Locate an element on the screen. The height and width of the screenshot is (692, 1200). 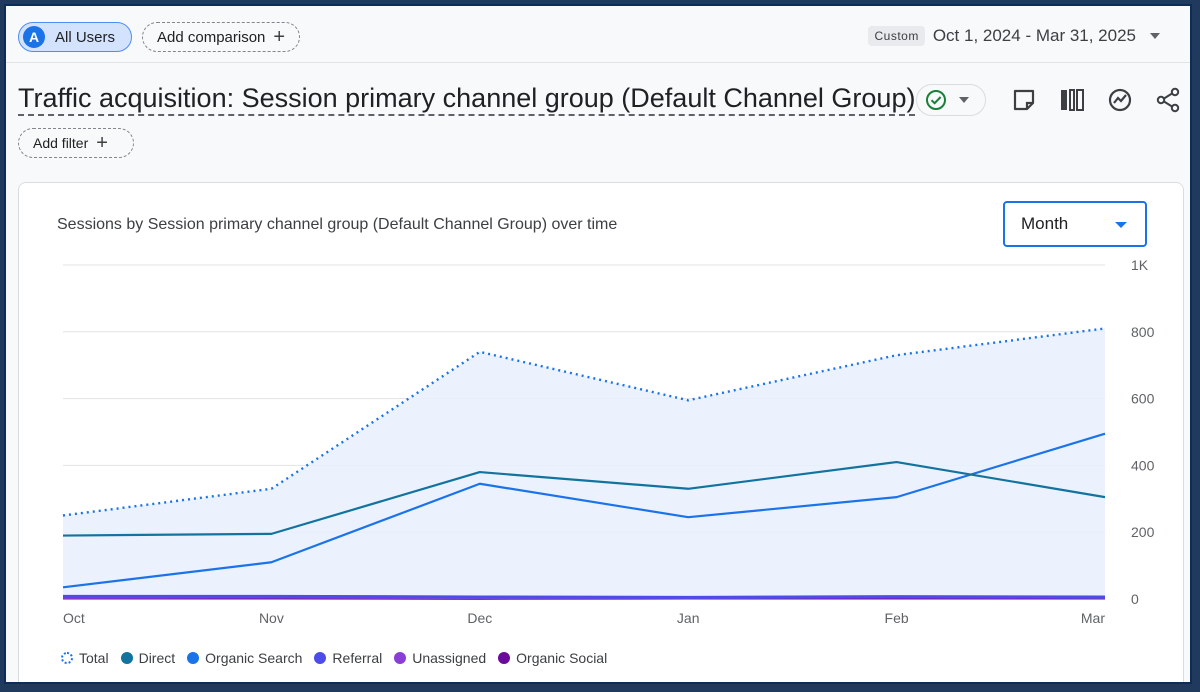
y-tick-label: 0 is located at coordinates (1135, 599).